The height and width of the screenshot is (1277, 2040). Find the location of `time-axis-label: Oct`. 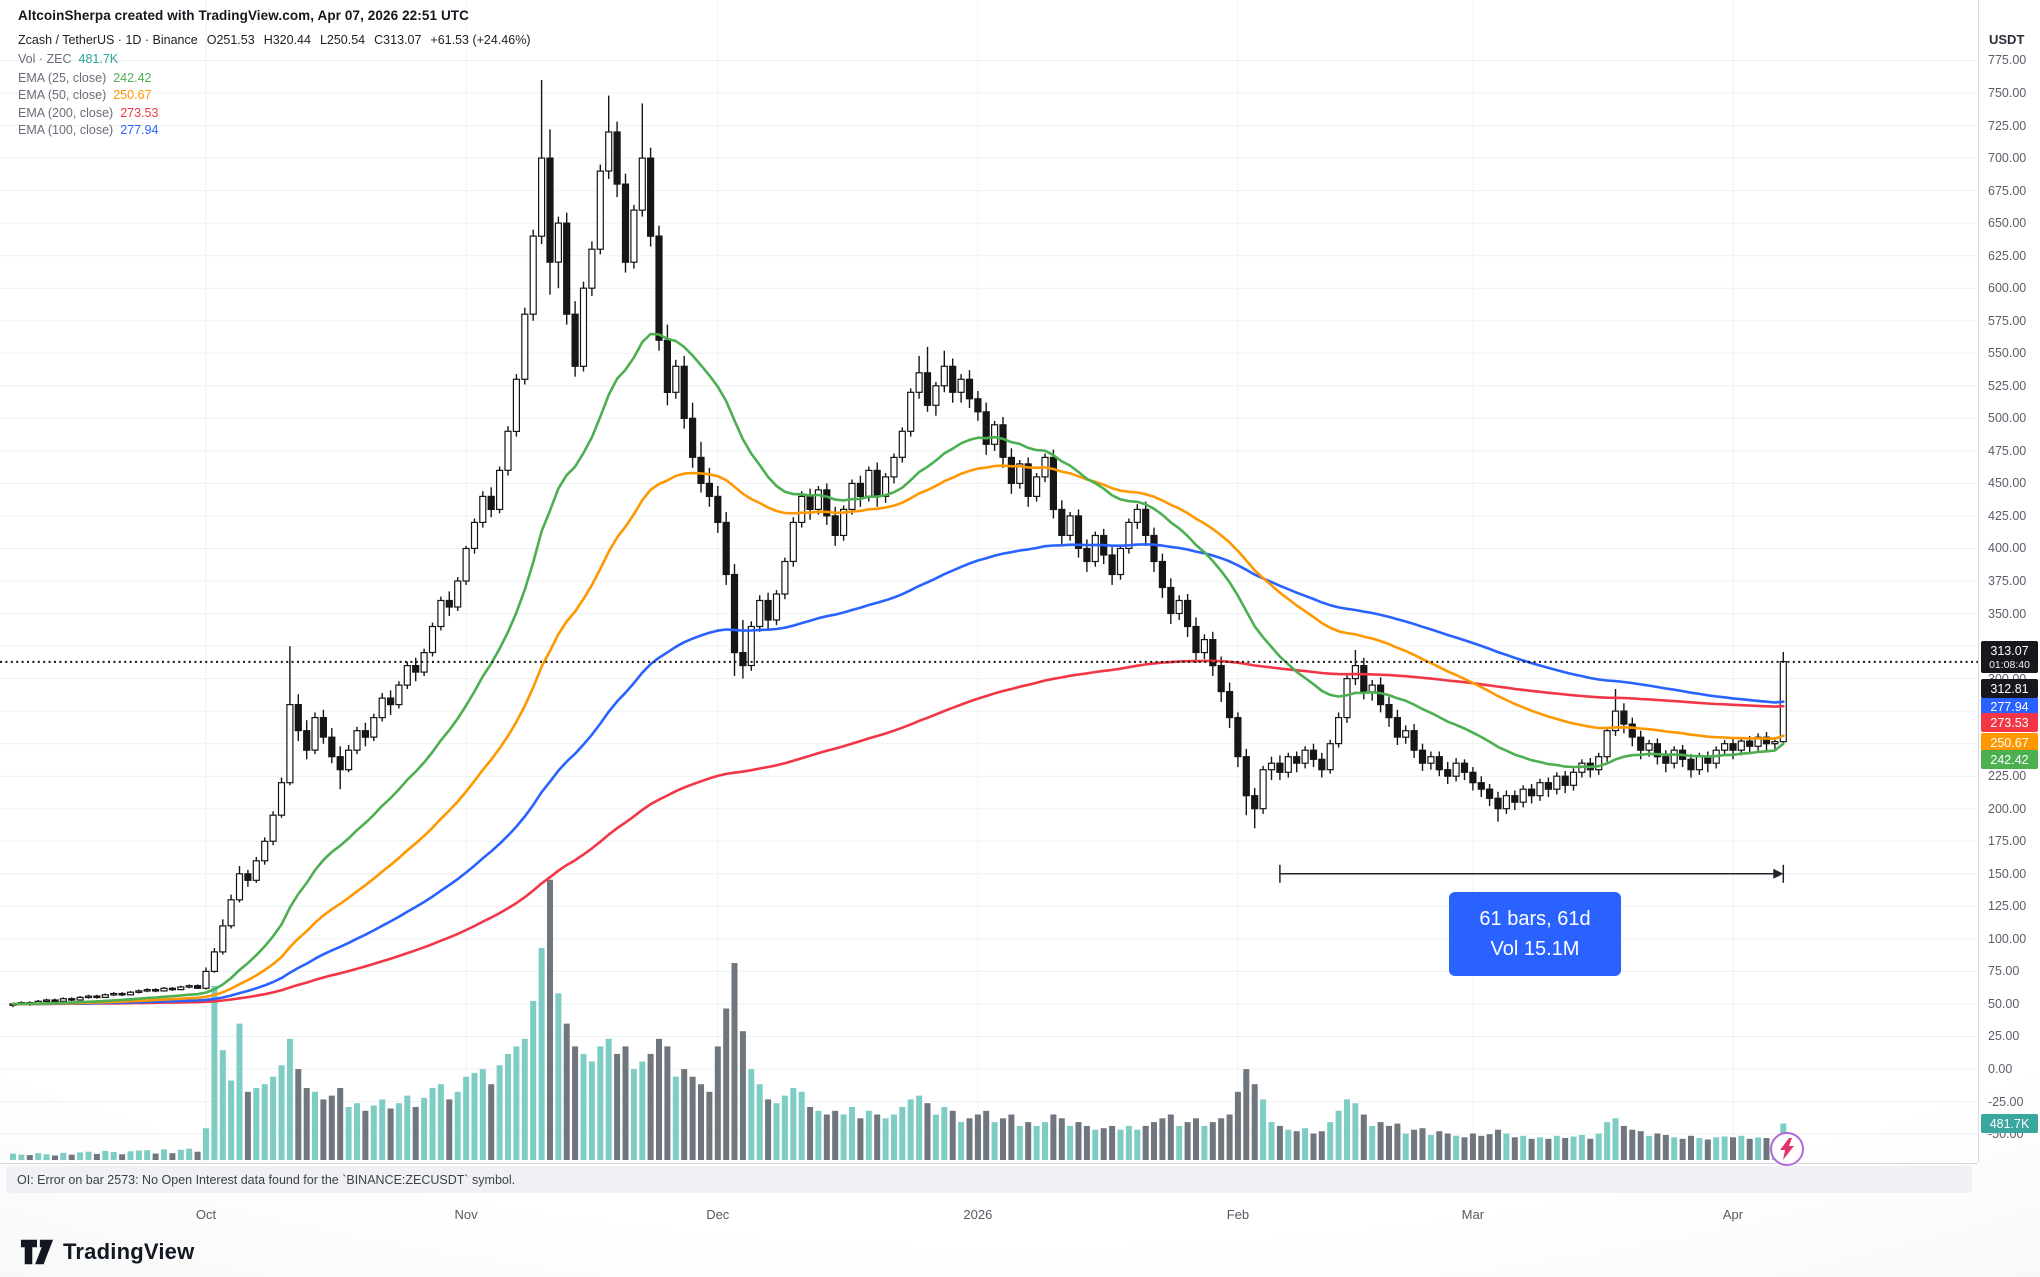

time-axis-label: Oct is located at coordinates (206, 1214).